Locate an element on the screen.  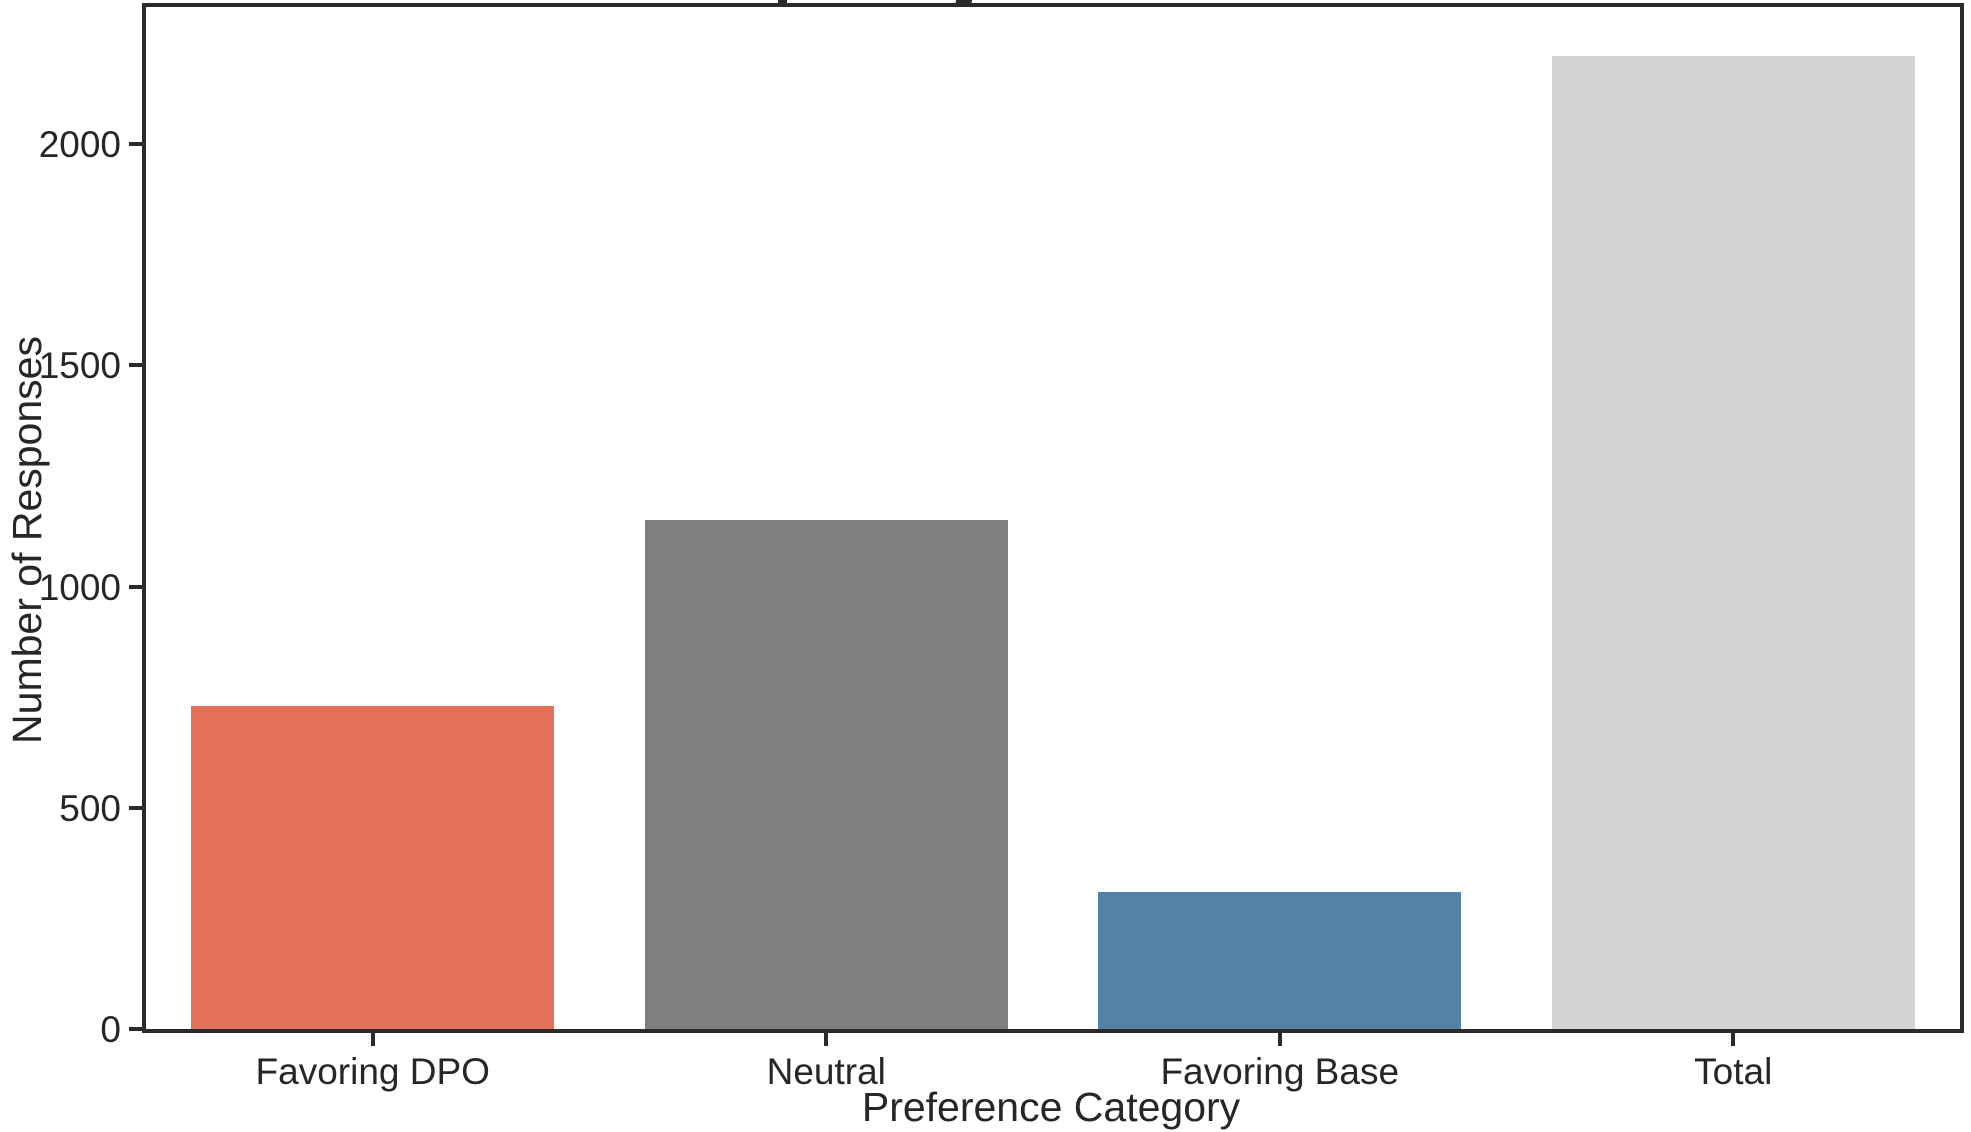
x-tick-label: Favoring DPO is located at coordinates (372, 1071).